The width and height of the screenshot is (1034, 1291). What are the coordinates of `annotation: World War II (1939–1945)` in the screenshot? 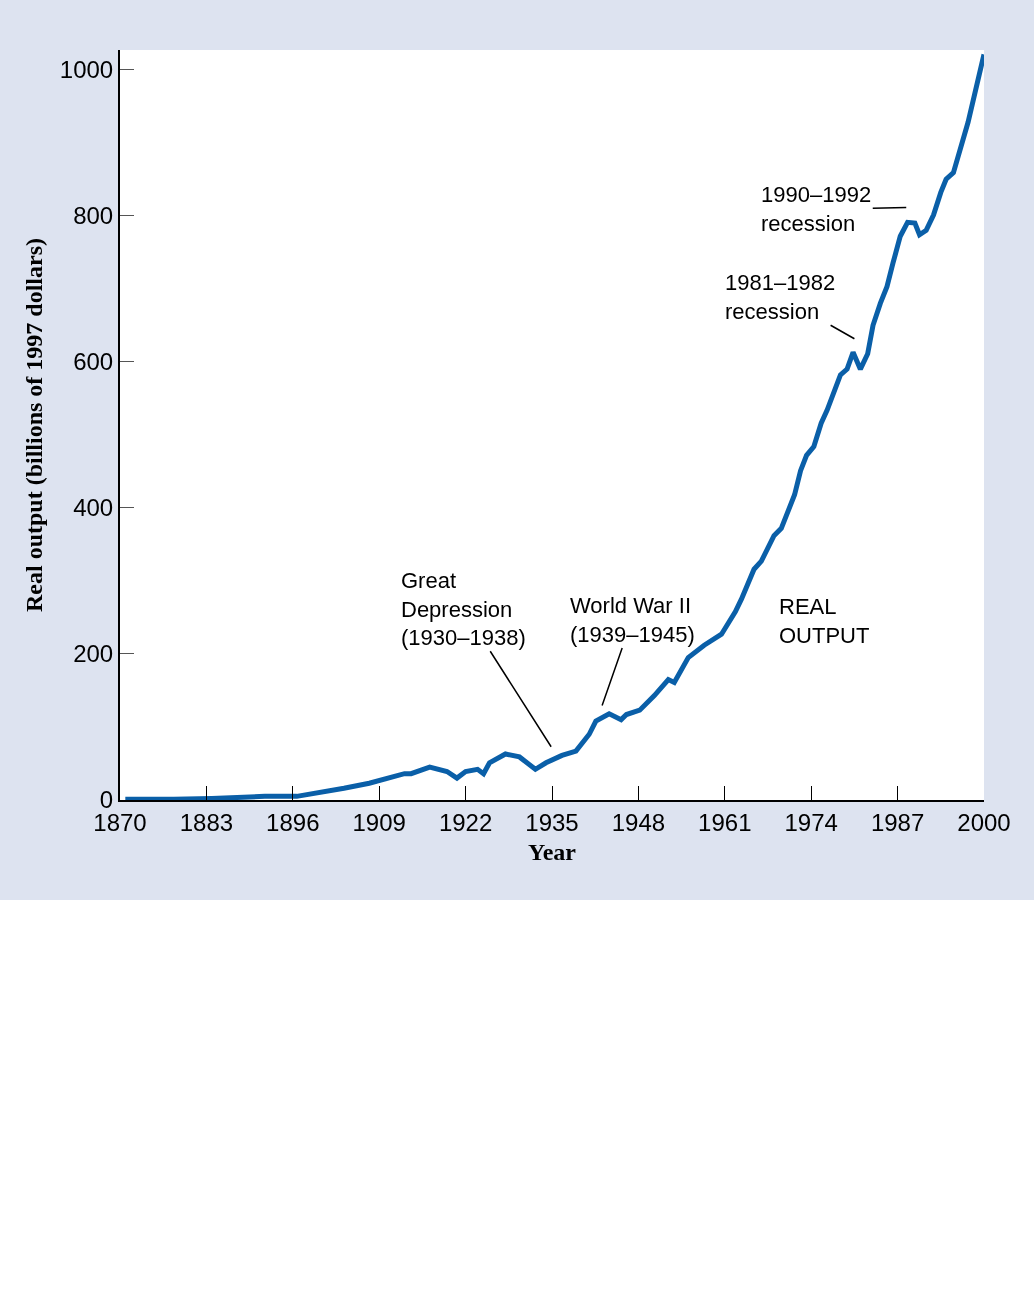 It's located at (632, 620).